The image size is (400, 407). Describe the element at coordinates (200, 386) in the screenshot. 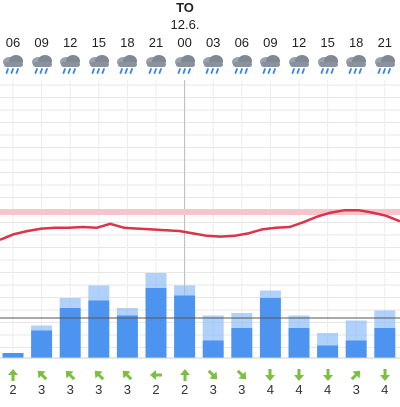

I see `wind-row: 2 3 3 3 3 2 2 3 3 4 4 4 3 4` at that location.